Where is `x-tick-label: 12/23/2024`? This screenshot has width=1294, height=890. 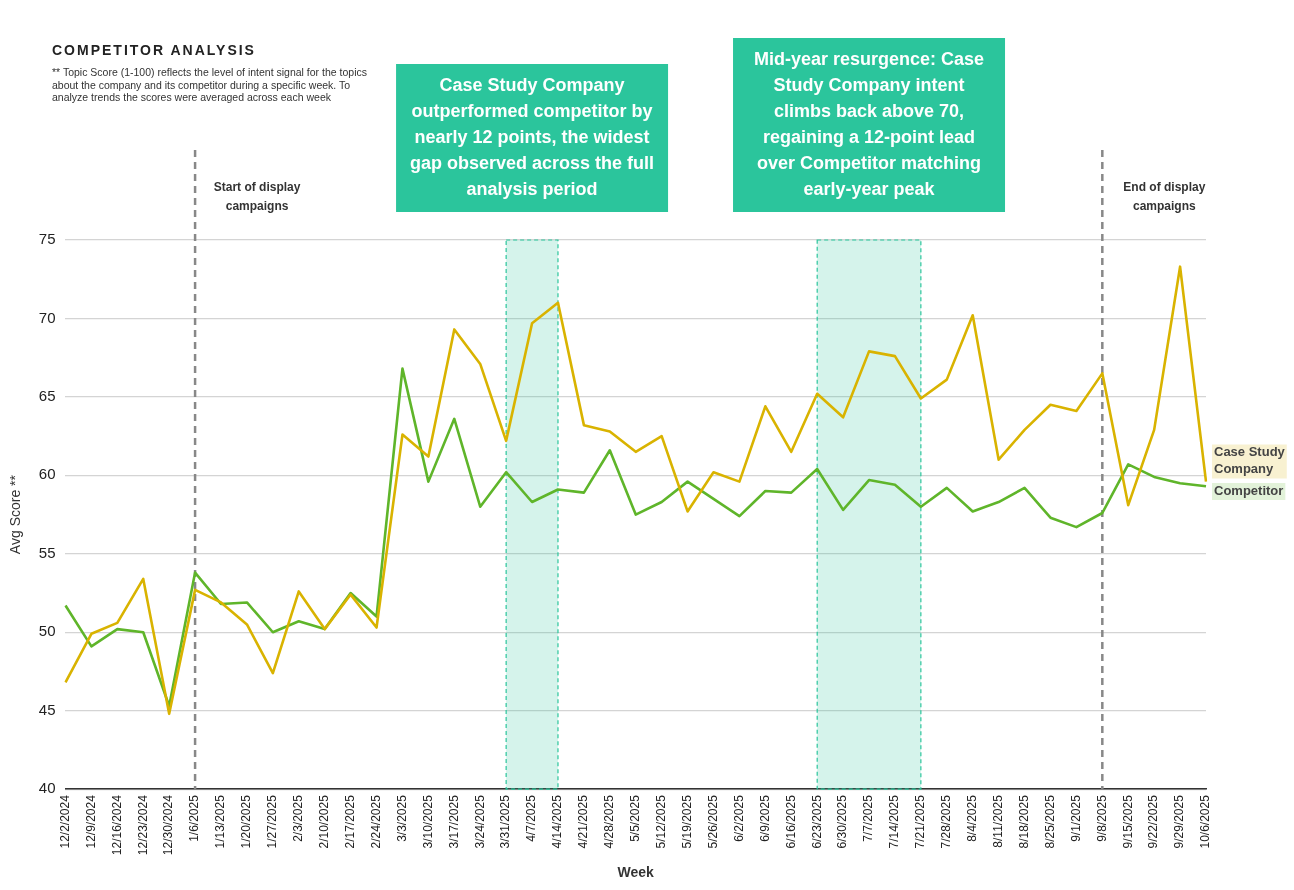
x-tick-label: 12/23/2024 is located at coordinates (142, 825).